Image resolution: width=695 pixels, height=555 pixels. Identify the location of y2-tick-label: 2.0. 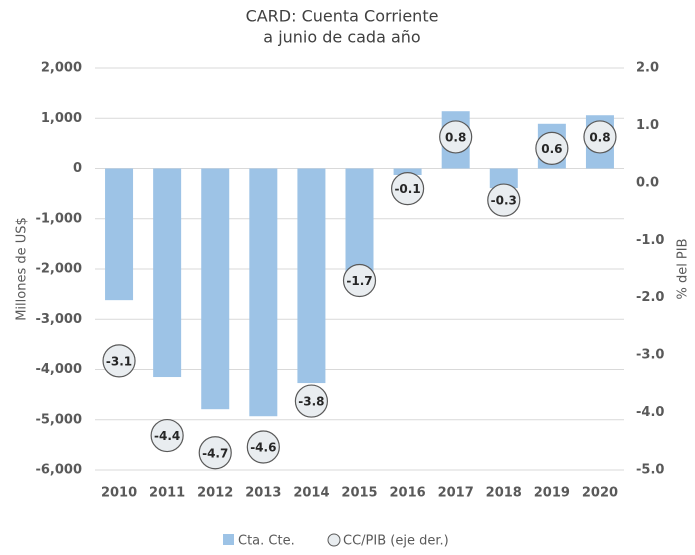
(647, 68).